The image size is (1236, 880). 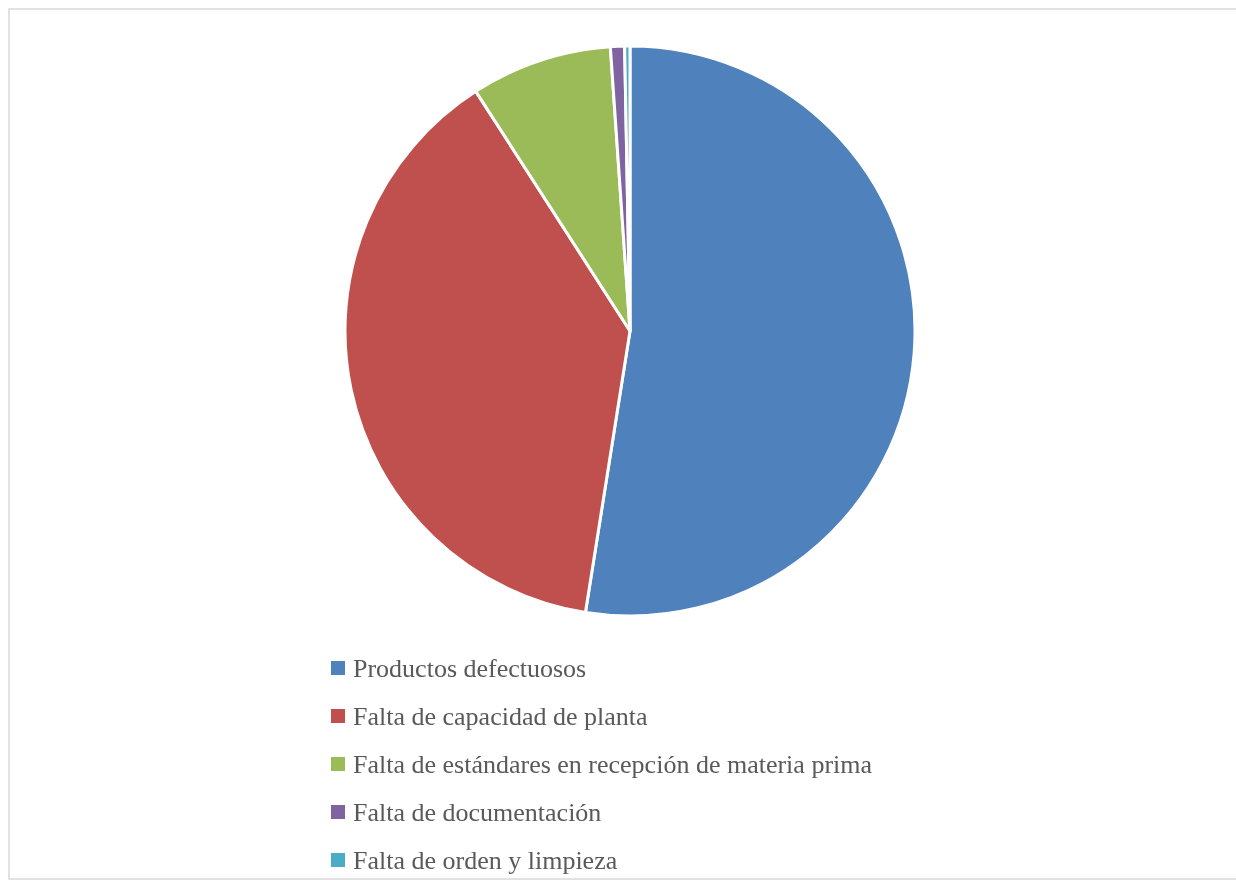 What do you see at coordinates (613, 765) in the screenshot?
I see `legend-label: Falta de estándares en recepción de materia prima` at bounding box center [613, 765].